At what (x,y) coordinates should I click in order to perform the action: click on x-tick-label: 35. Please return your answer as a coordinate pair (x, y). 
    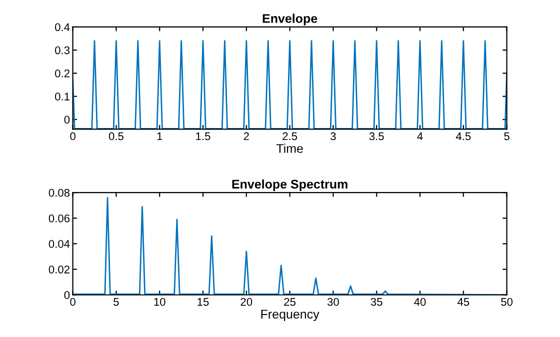
    Looking at the image, I should click on (376, 302).